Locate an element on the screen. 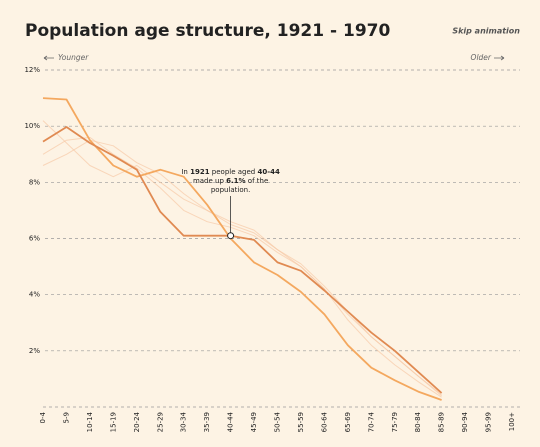  x-tick-label: 65-69 is located at coordinates (348, 422).